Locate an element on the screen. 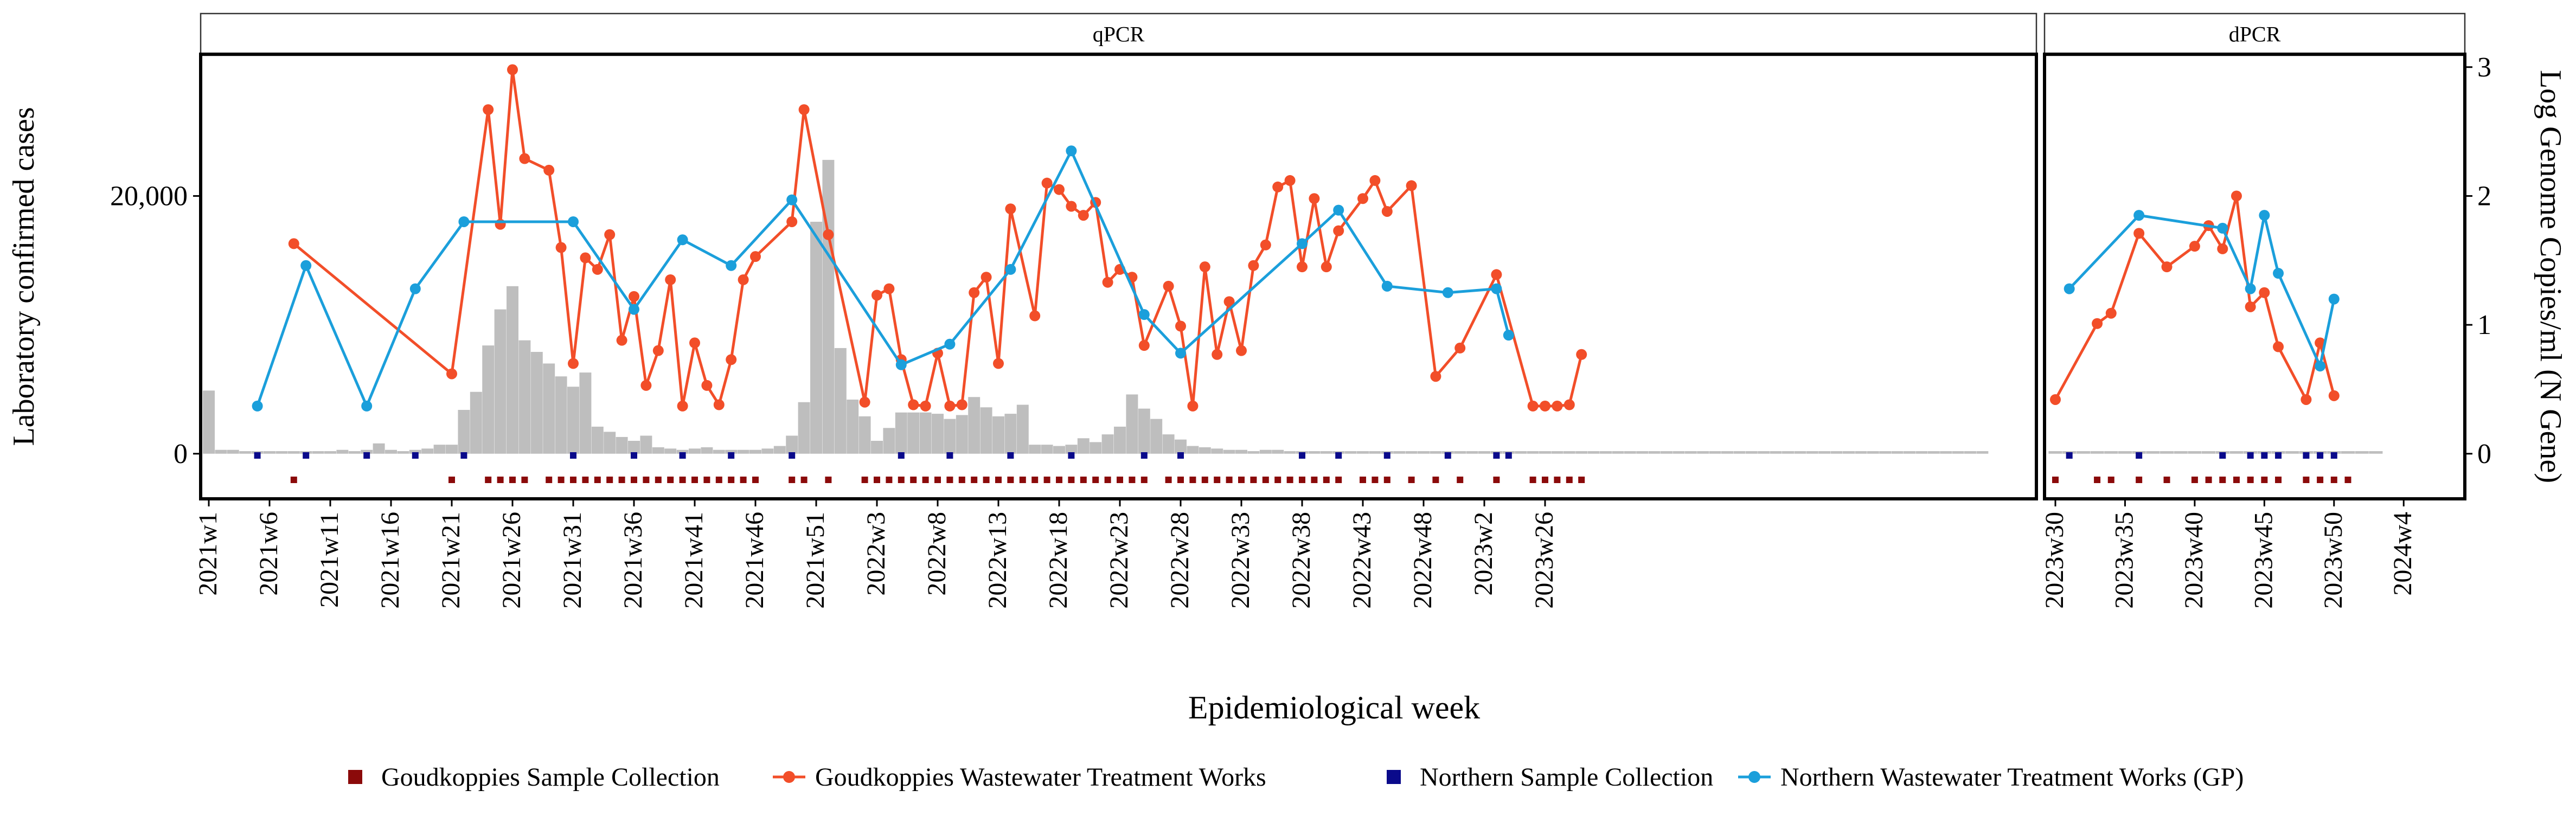 The image size is (2576, 816). x-tick-label: 2022w13 is located at coordinates (997, 560).